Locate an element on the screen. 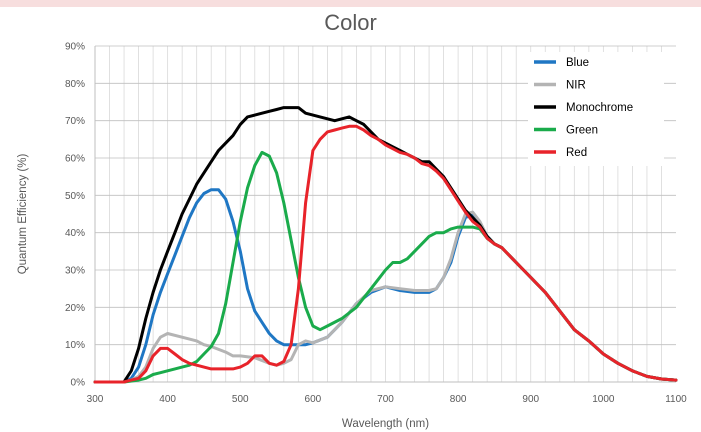  x-tick-label: 400 is located at coordinates (167, 399).